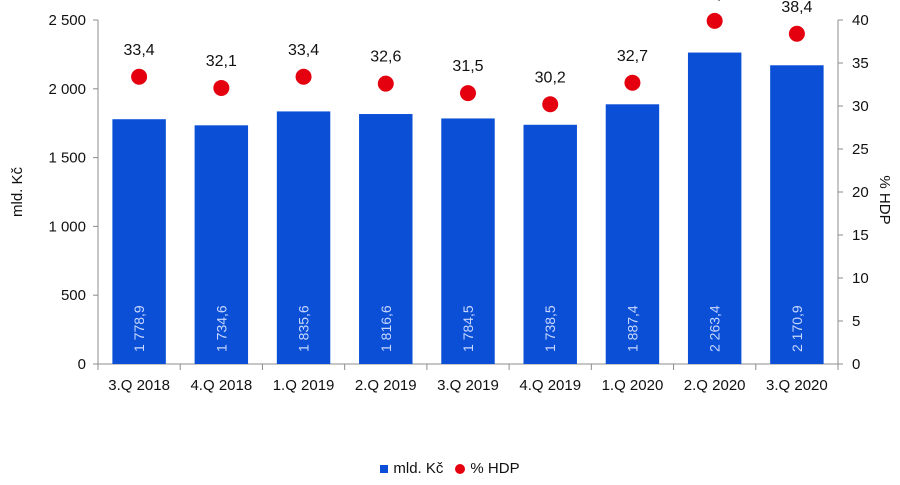 This screenshot has width=900, height=485. I want to click on y-tick-label-right: 0, so click(856, 364).